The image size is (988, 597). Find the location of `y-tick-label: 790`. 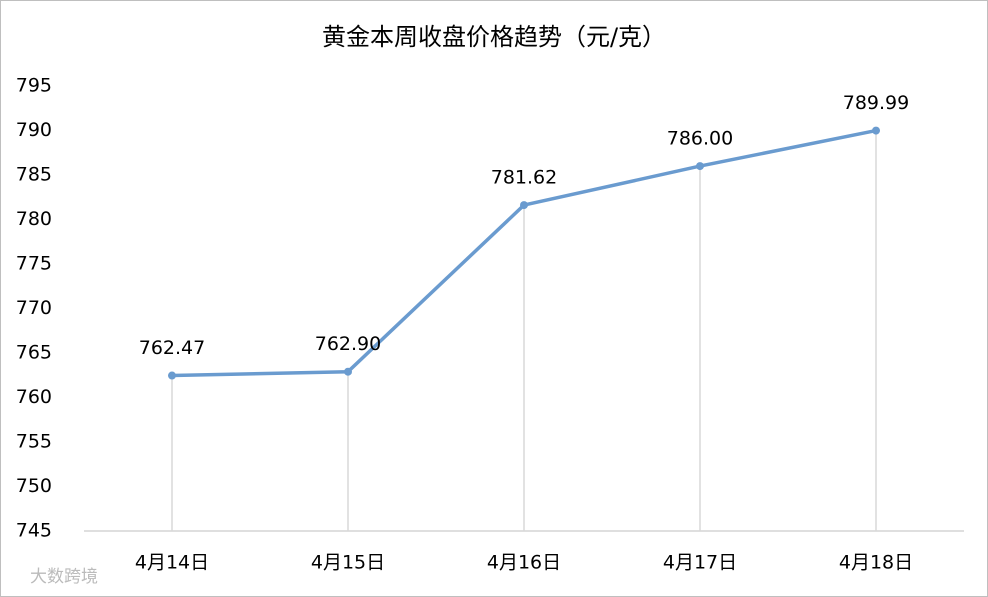

y-tick-label: 790 is located at coordinates (34, 130).